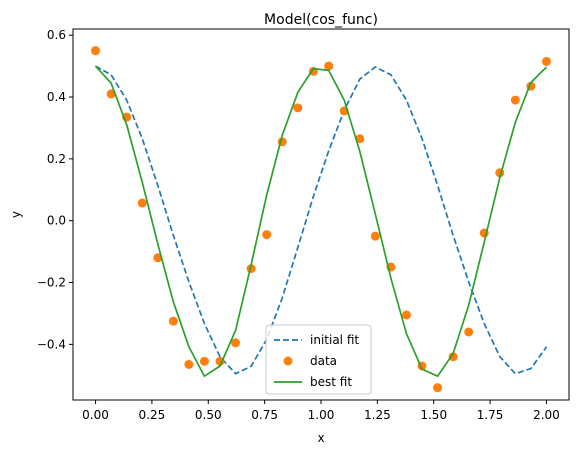 This screenshot has height=455, width=578. I want to click on legend-label-initial-fit: initial fit, so click(334, 340).